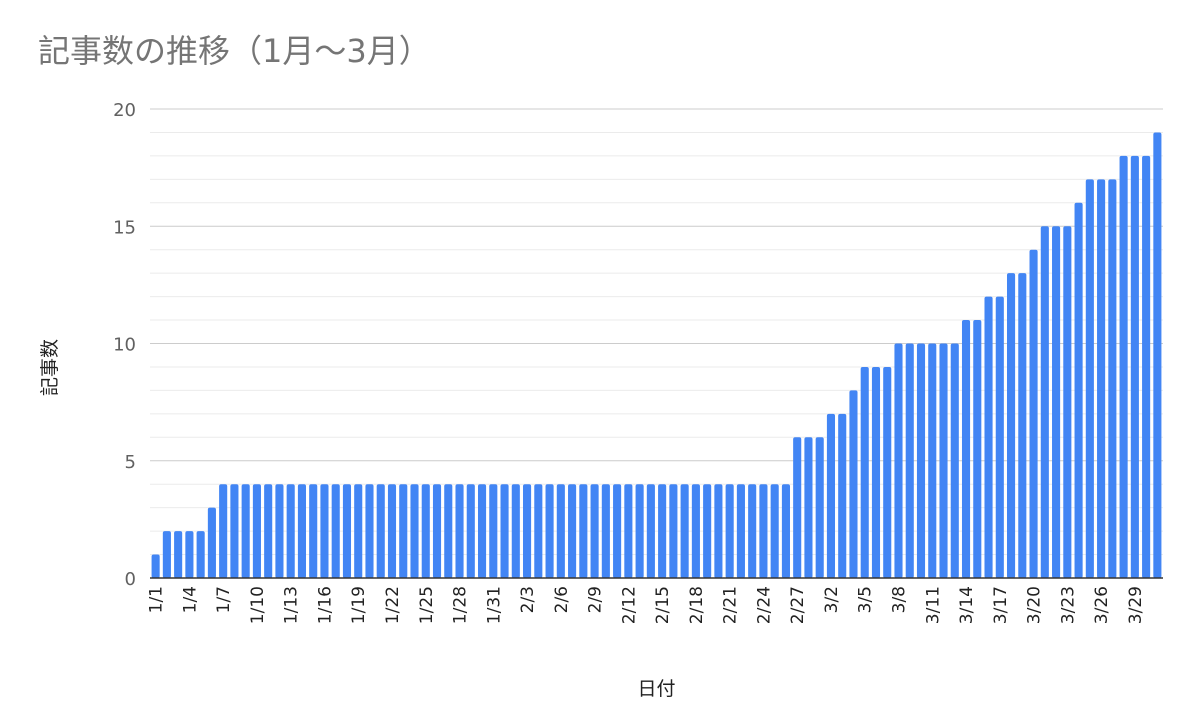 Image resolution: width=1198 pixels, height=724 pixels. I want to click on x-tick-label: 2/27, so click(798, 605).